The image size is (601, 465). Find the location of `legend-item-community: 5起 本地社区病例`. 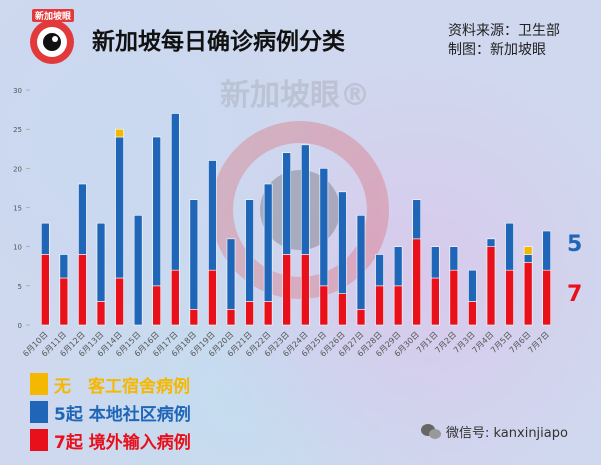

legend-item-community: 5起 本地社区病例 is located at coordinates (110, 412).